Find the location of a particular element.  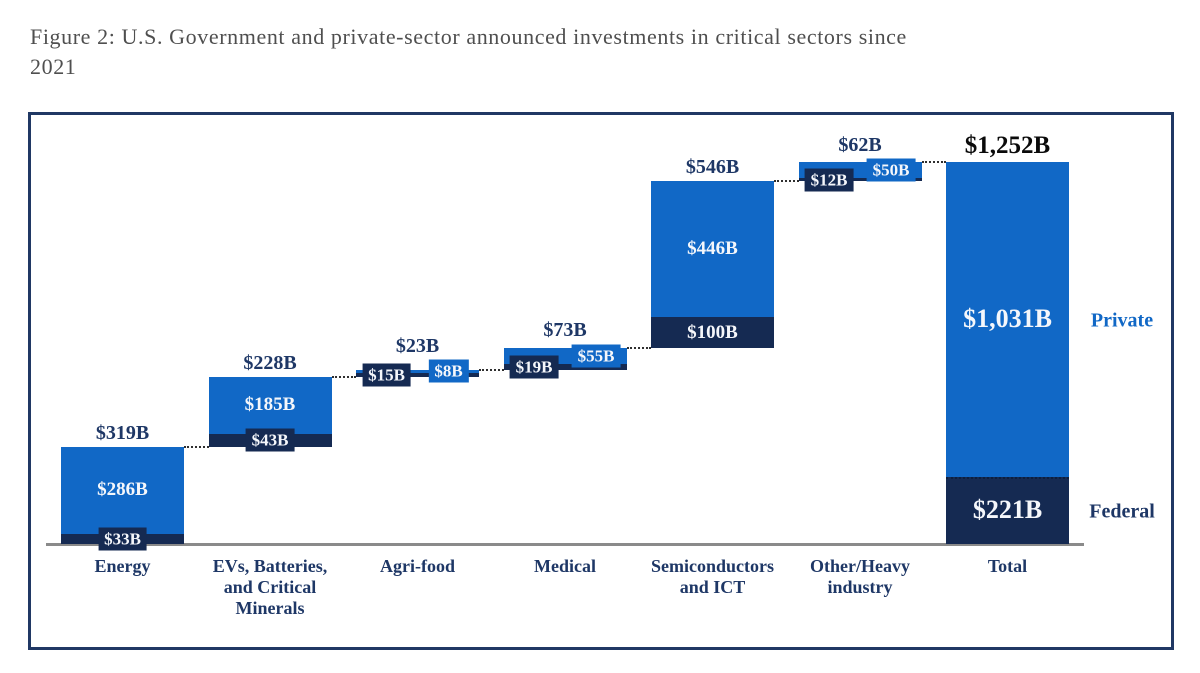

private-value-label: $50B is located at coordinates (891, 170).